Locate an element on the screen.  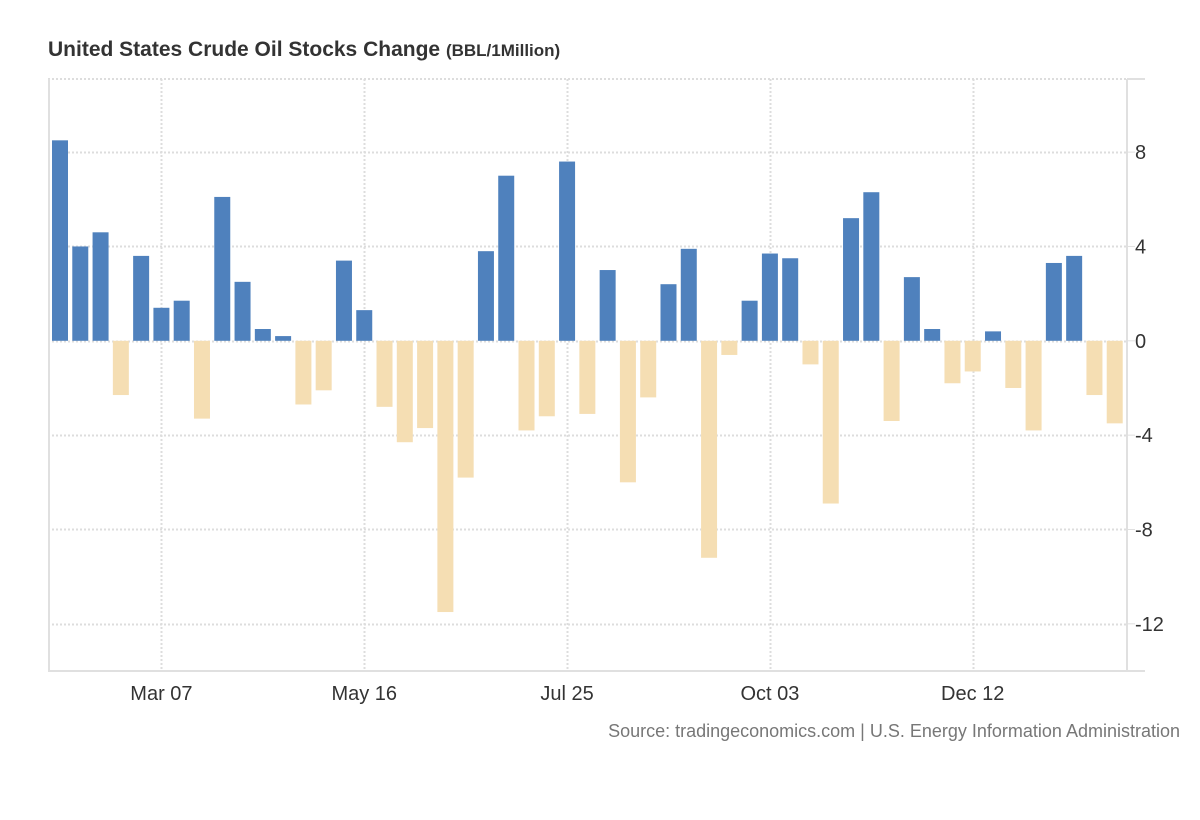
x-tick-labels: Mar 07 May 16 Jul 25 Oct 03 Dec 12 is located at coordinates (567, 694).